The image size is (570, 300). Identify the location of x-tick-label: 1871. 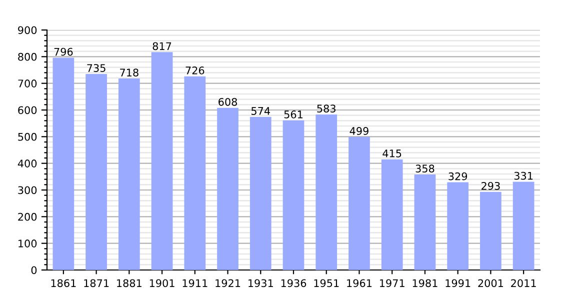
(96, 283).